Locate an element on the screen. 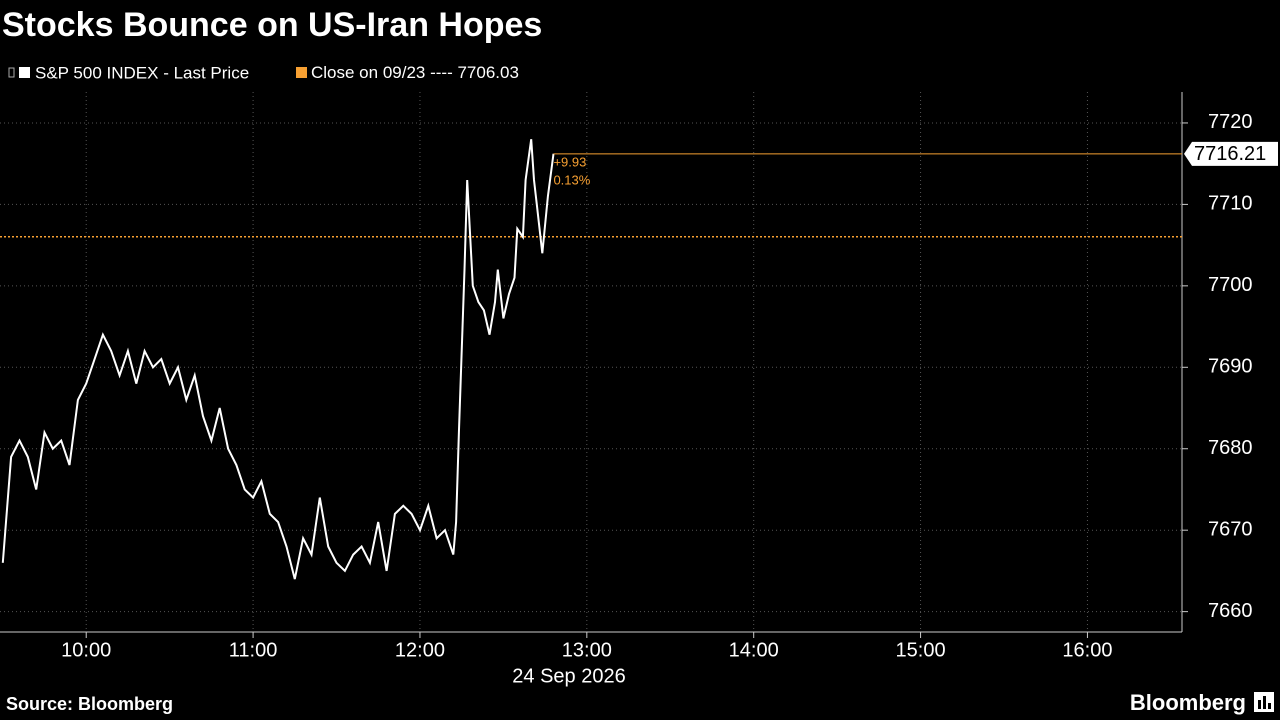 This screenshot has height=720, width=1280. x-tick-label: 11:00 is located at coordinates (253, 650).